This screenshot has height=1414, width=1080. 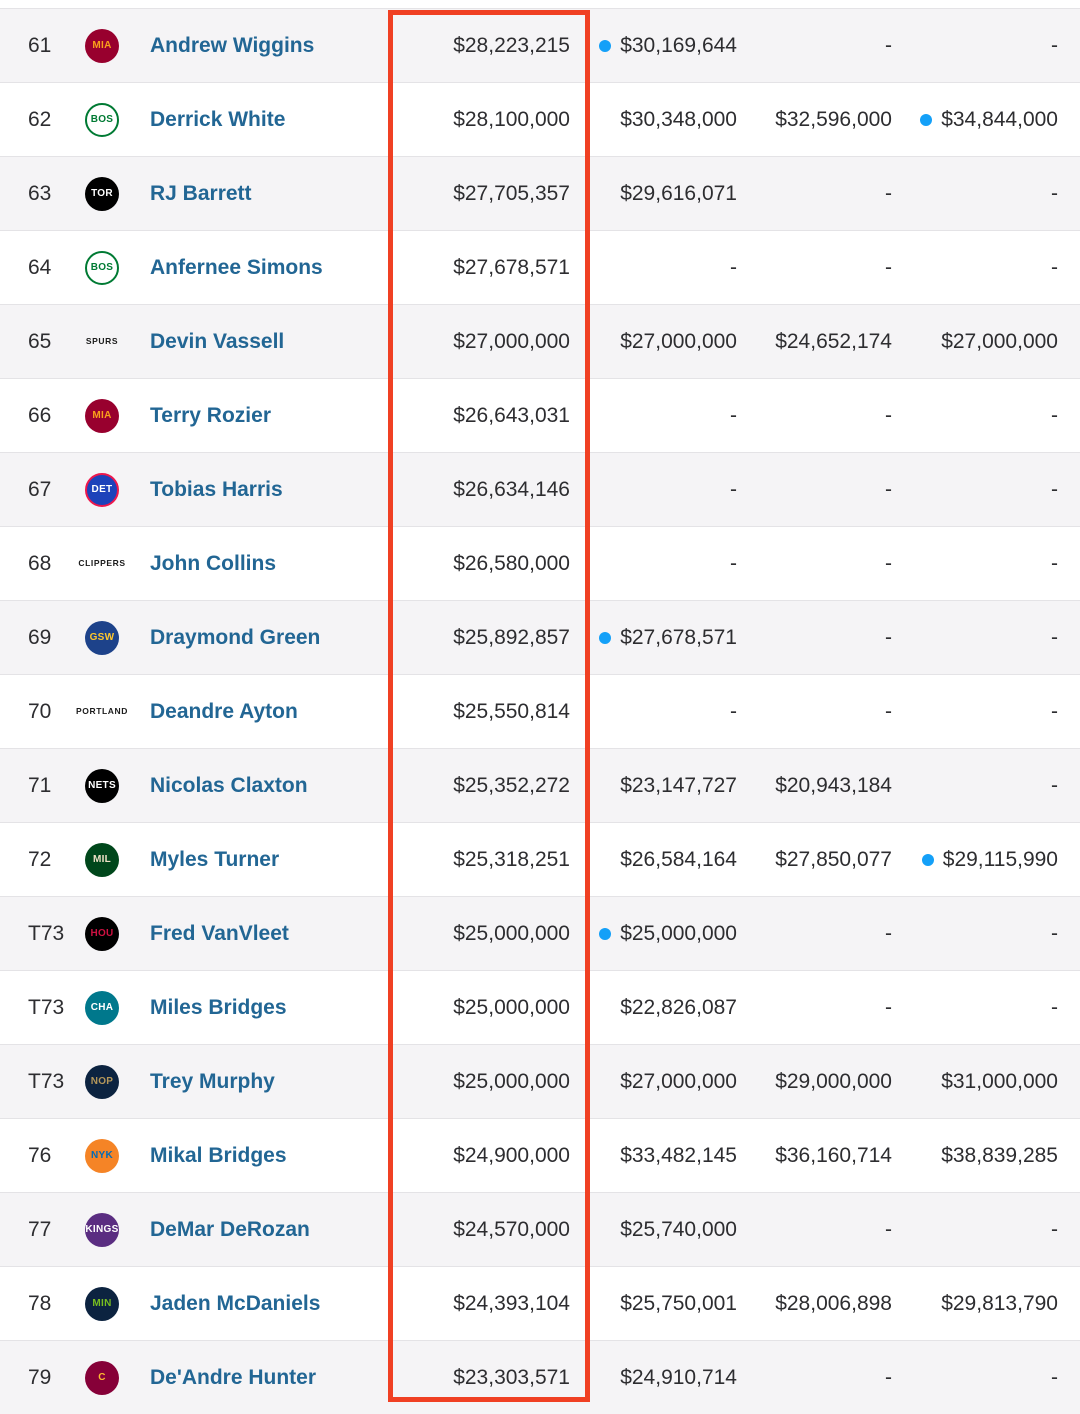 What do you see at coordinates (481, 712) in the screenshot?
I see `salary-cell-year1: $25,550,814` at bounding box center [481, 712].